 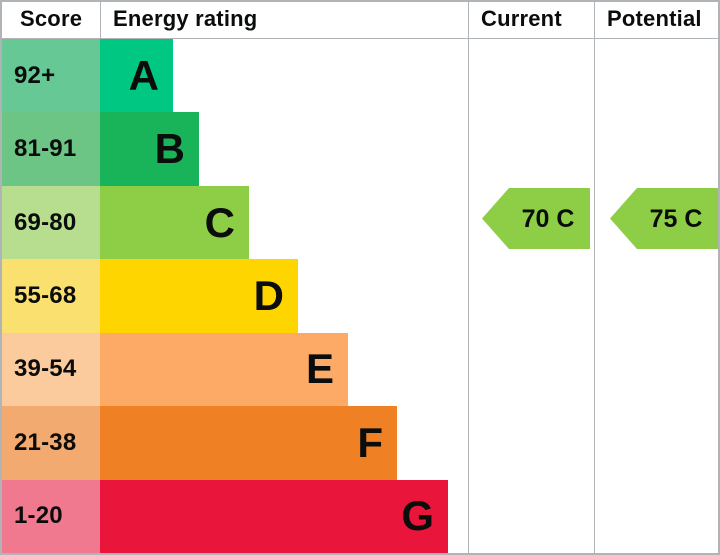 What do you see at coordinates (468, 277) in the screenshot?
I see `divider-energy-current` at bounding box center [468, 277].